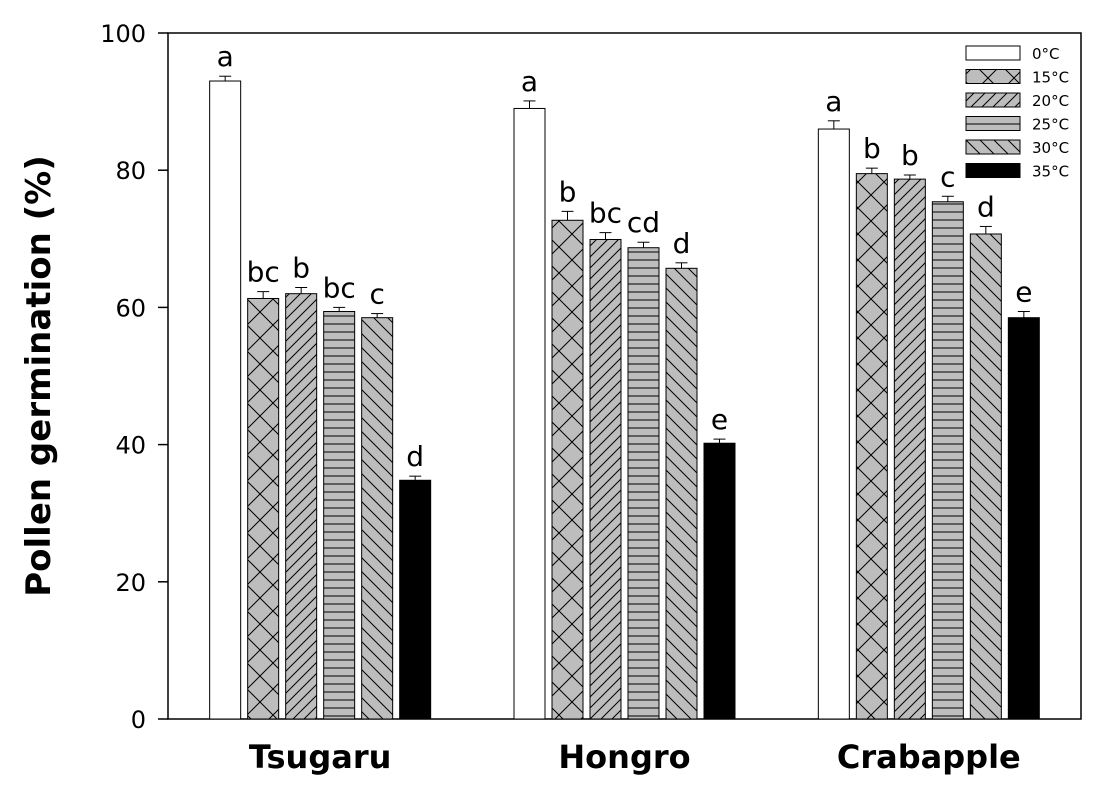 The height and width of the screenshot is (789, 1097). I want to click on x-category-label: Crabapple, so click(929, 757).